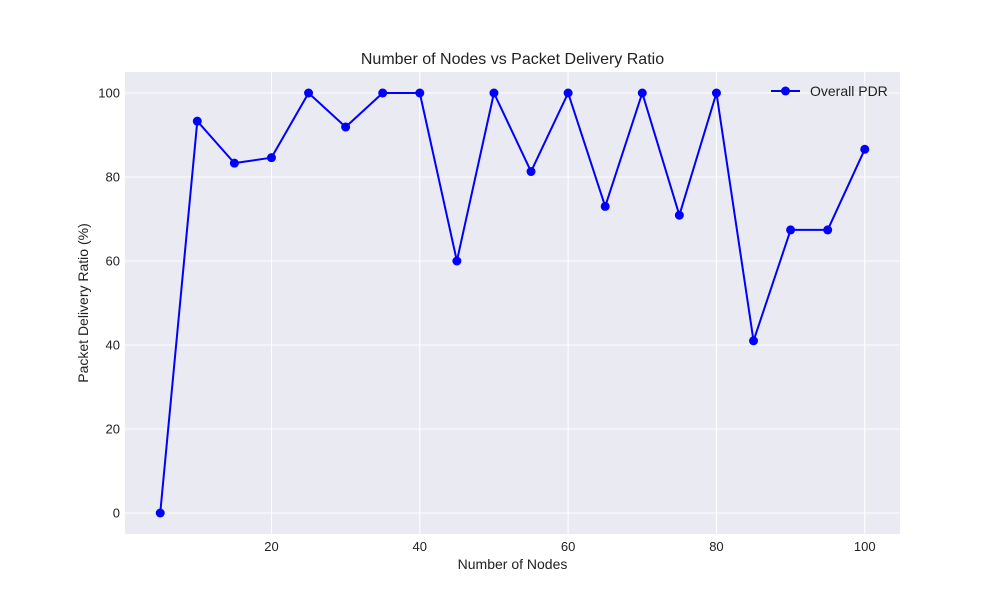  I want to click on y-tick-label: 0, so click(116, 513).